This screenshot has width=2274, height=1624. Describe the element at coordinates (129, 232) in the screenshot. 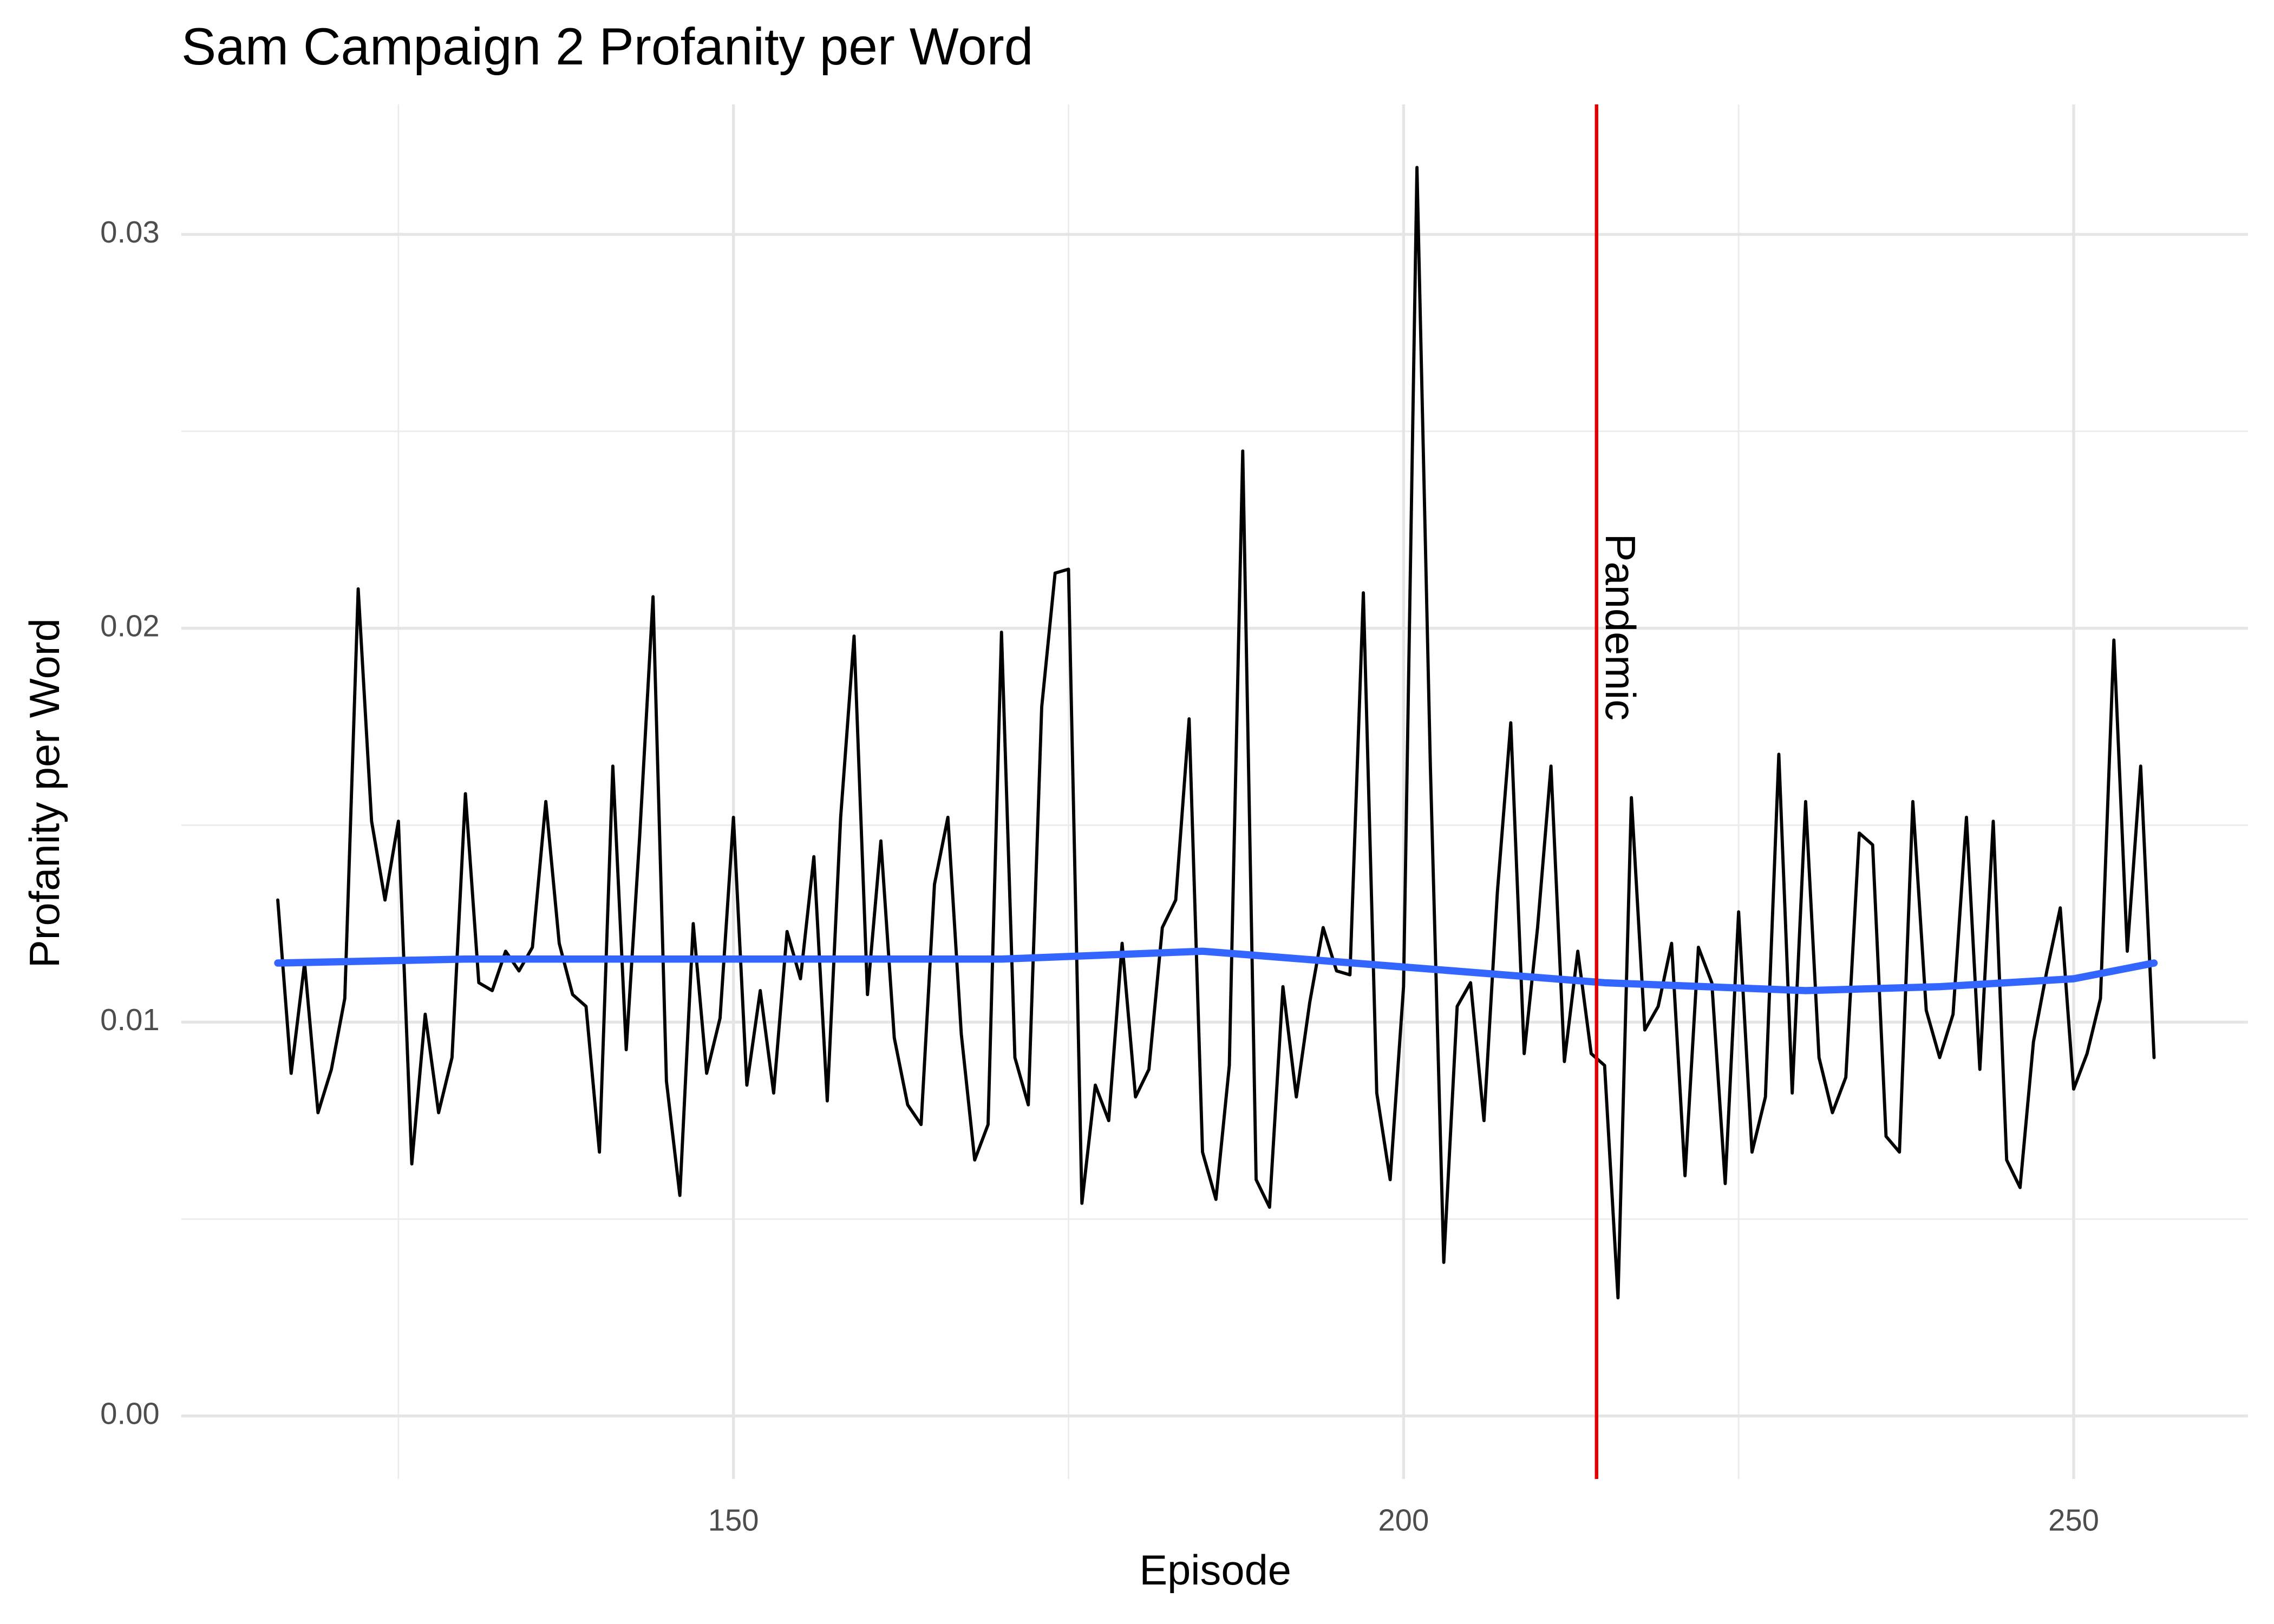

I see `y-tick-label: 0.03` at that location.